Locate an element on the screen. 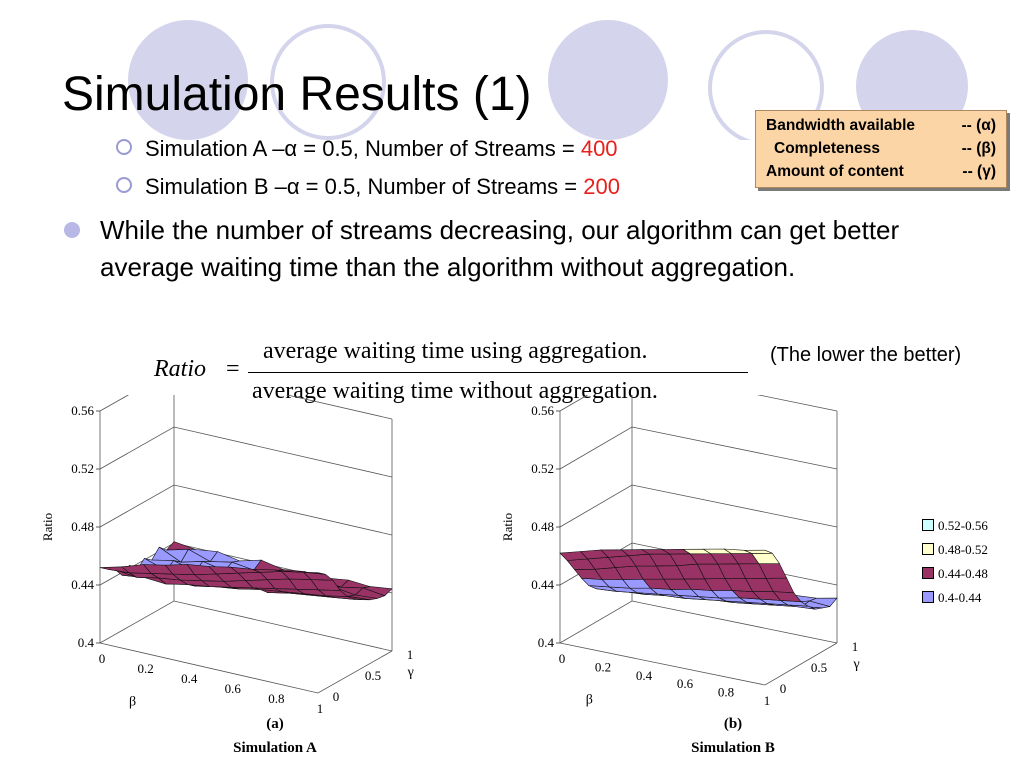 This screenshot has width=1024, height=768. formula-numerator: average waiting time using aggregation. is located at coordinates (455, 351).